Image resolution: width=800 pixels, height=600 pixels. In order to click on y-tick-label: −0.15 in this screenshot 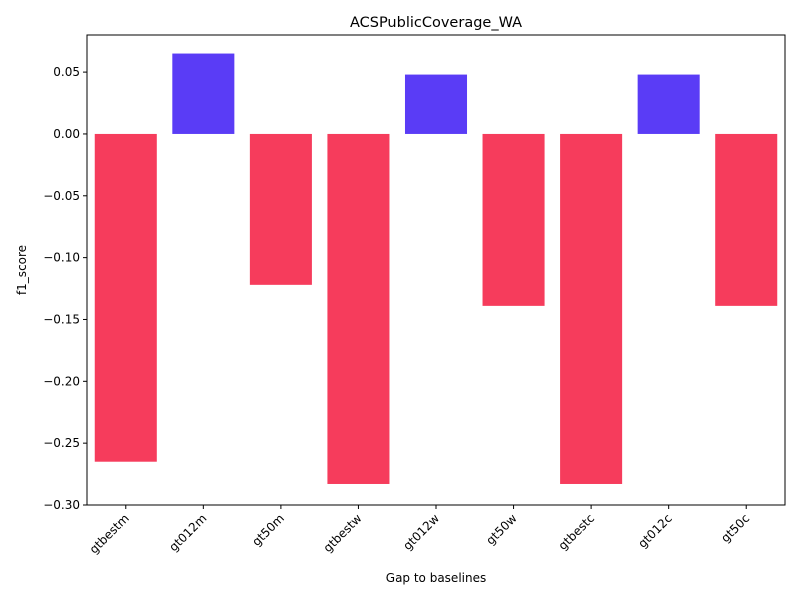, I will do `click(61, 319)`.